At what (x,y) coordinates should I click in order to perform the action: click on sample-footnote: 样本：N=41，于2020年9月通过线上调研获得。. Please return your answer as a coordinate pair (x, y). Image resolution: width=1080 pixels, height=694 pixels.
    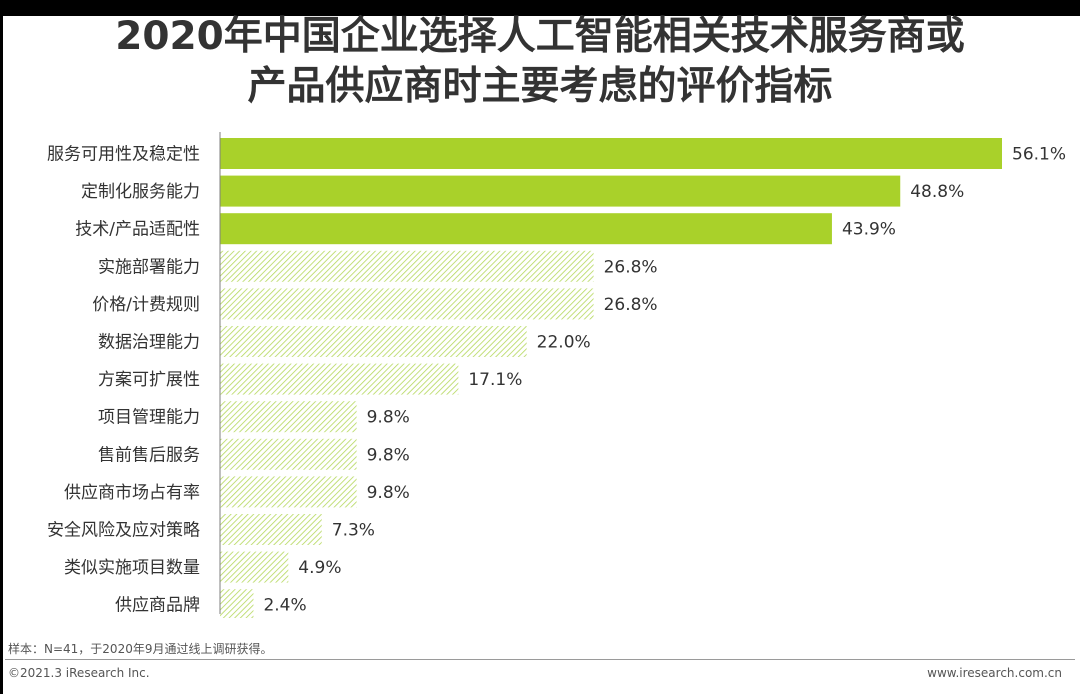
    Looking at the image, I should click on (140, 649).